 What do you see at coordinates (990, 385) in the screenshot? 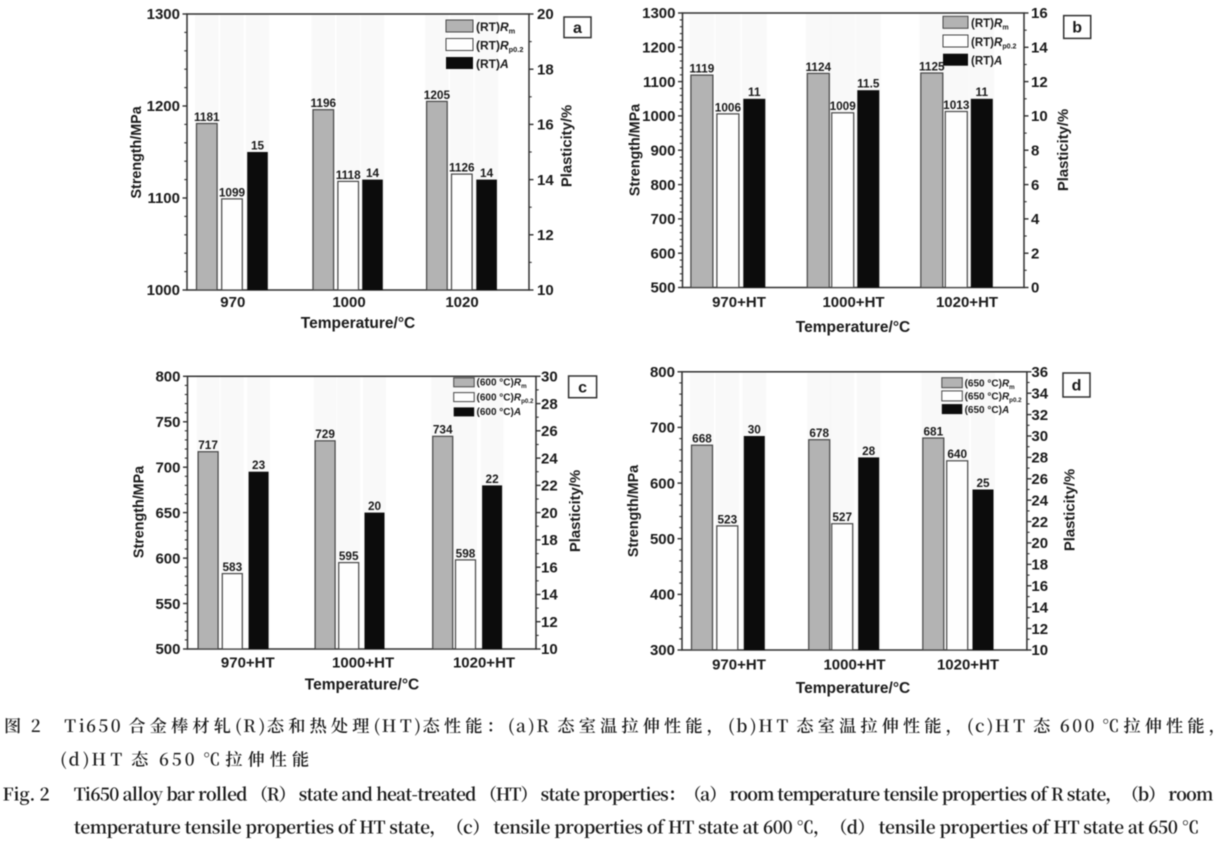
I see `svg-text: (650 °C)Rm` at bounding box center [990, 385].